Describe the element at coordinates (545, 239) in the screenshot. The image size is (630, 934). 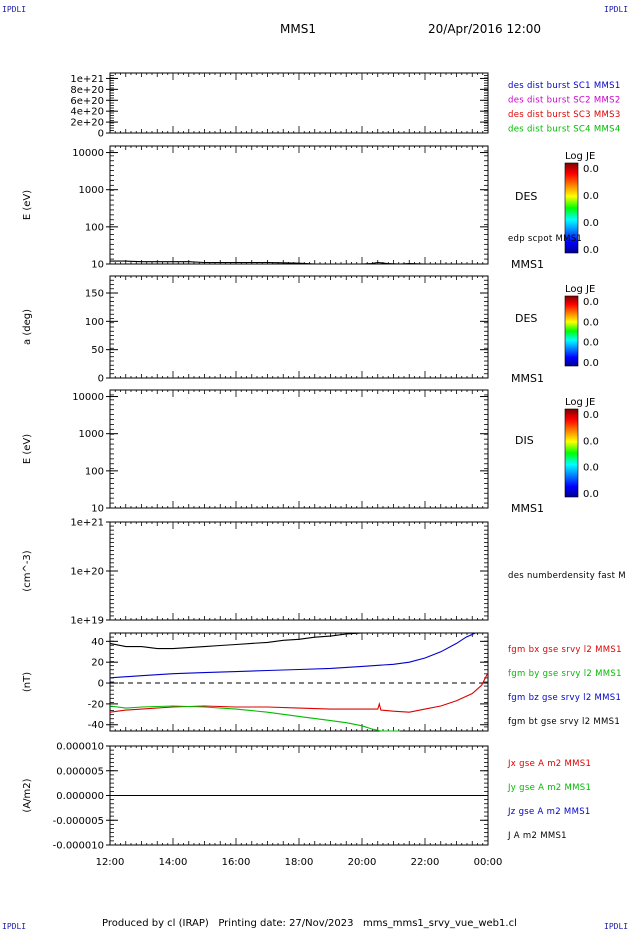
I see `legend-entry: edp scpot MMS1` at that location.